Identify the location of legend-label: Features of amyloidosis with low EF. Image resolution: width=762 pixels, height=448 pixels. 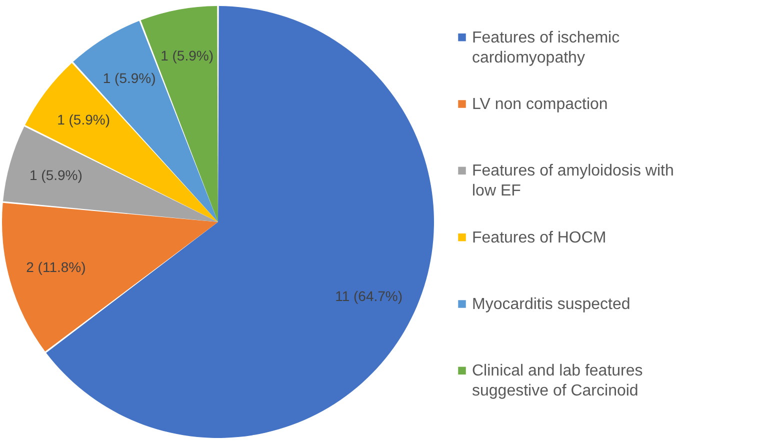
(573, 181).